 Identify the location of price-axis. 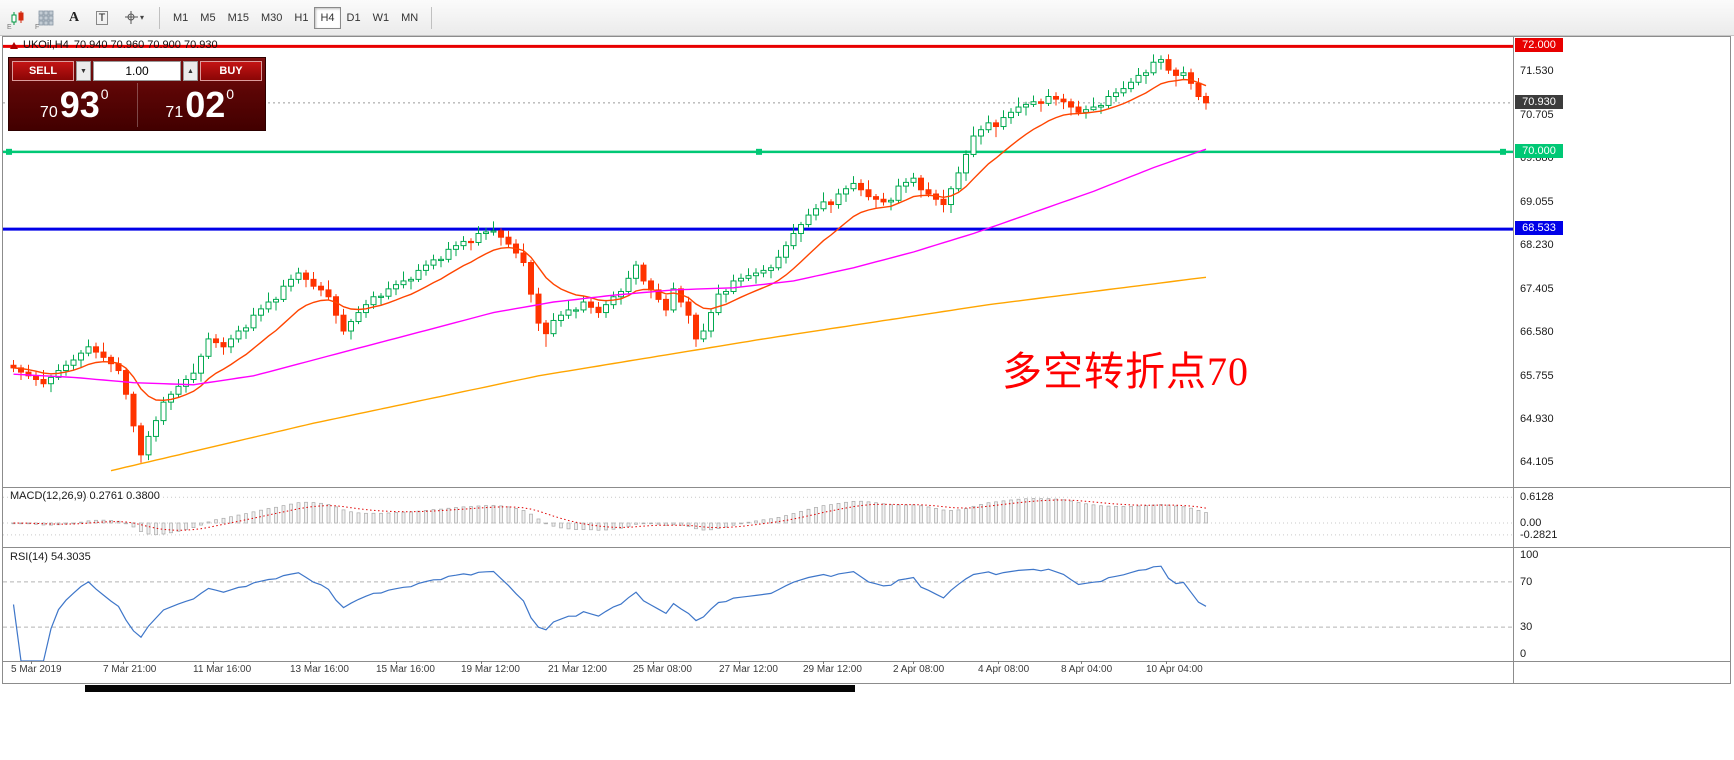
(1622, 359).